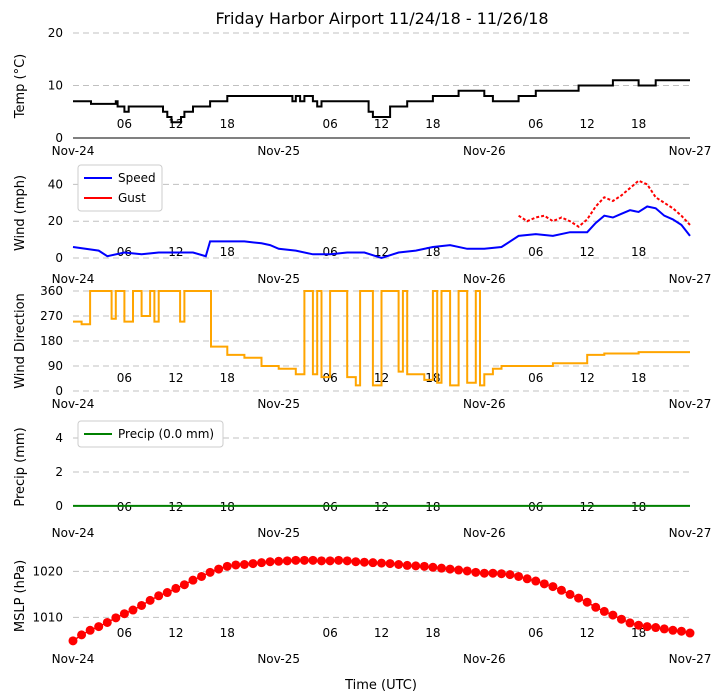 Image resolution: width=722 pixels, height=700 pixels. Describe the element at coordinates (381, 252) in the screenshot. I see `x-tick-label-wind-6: 12` at that location.